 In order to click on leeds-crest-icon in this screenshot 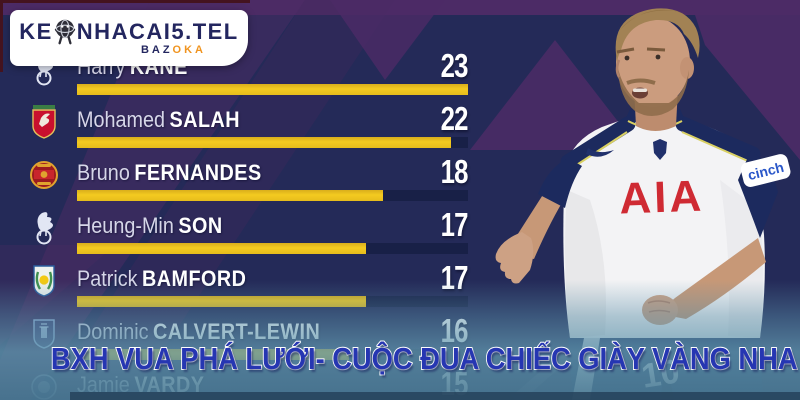, I will do `click(44, 281)`.